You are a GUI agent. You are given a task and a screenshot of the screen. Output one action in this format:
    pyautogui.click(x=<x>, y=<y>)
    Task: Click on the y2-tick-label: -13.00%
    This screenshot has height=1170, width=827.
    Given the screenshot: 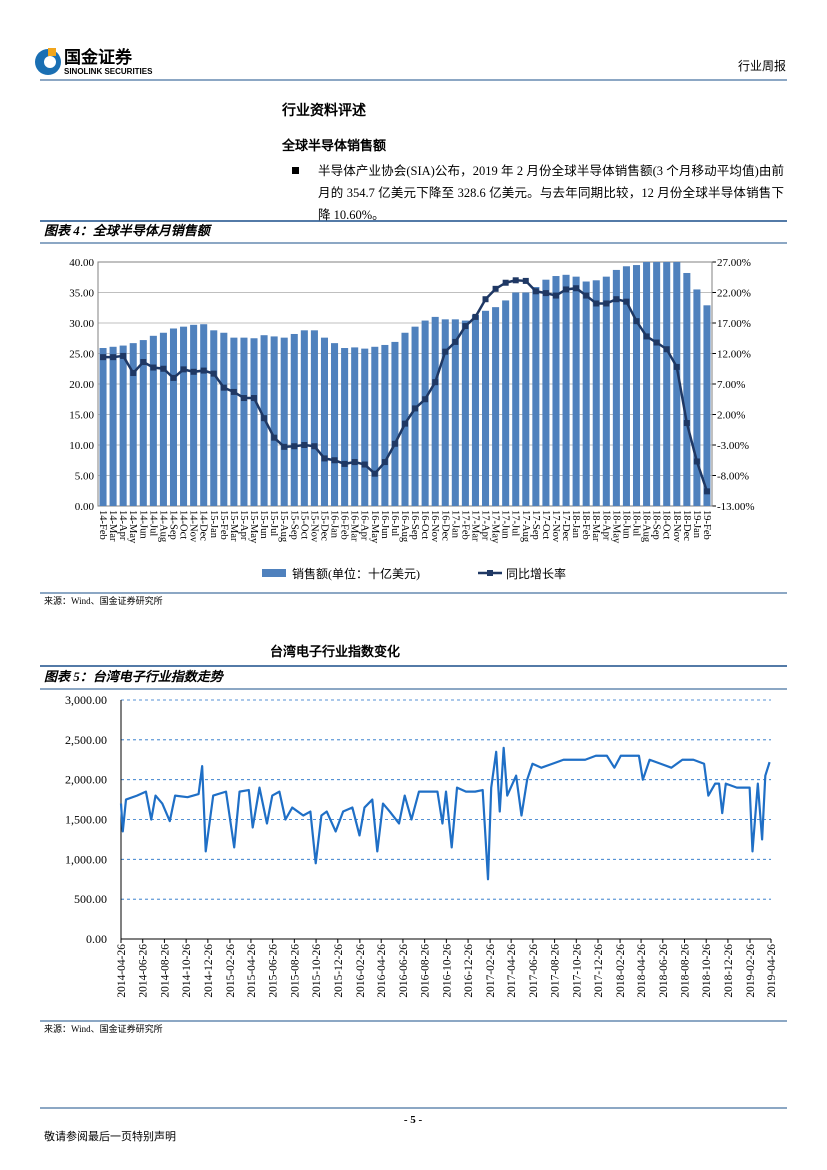 What is the action you would take?
    pyautogui.click(x=736, y=507)
    